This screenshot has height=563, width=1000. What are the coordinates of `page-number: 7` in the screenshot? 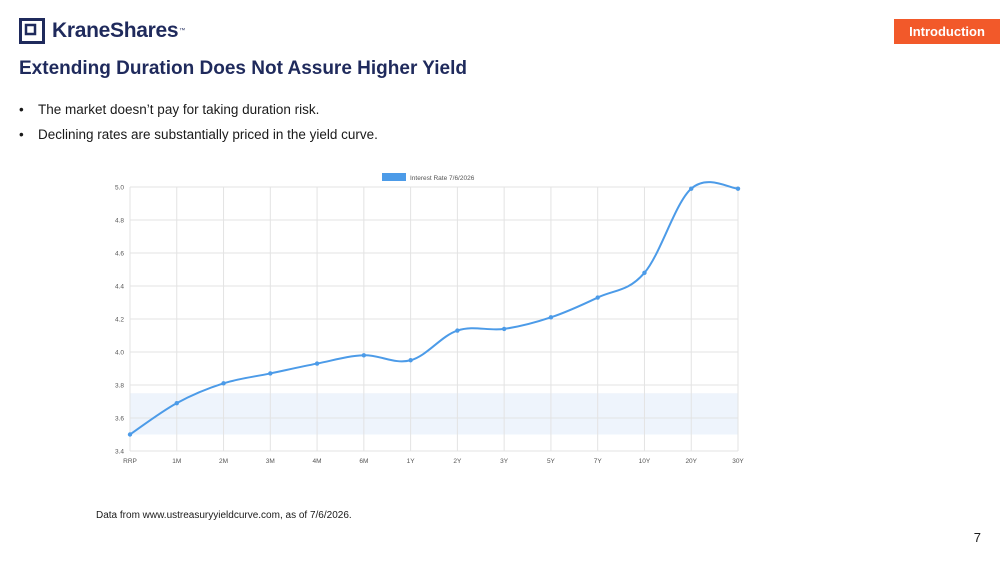 It's located at (977, 537).